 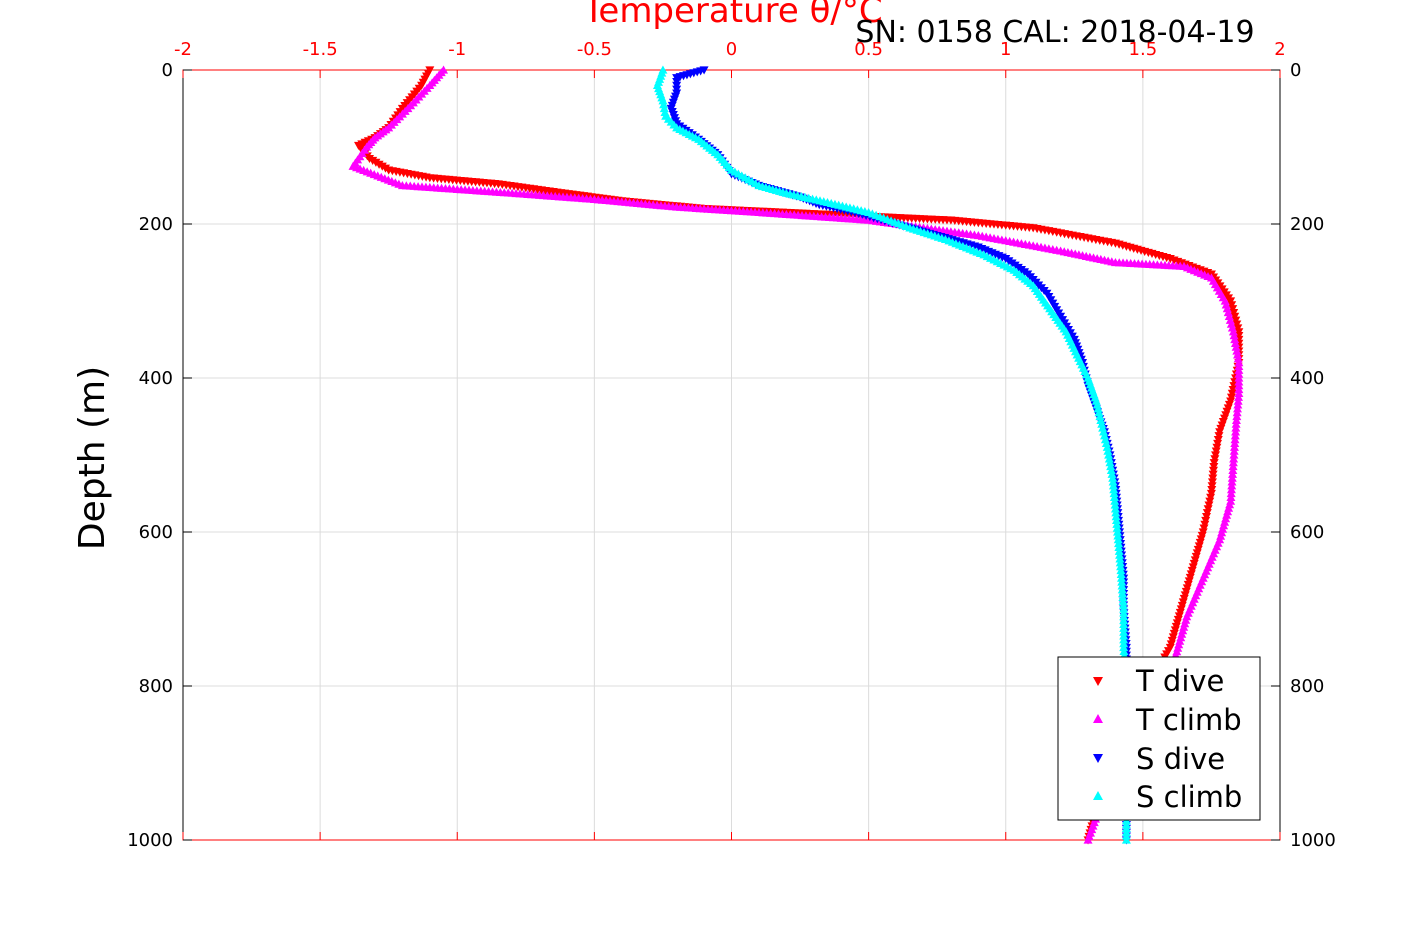 What do you see at coordinates (156, 224) in the screenshot?
I see `y-tick-label-left: 200` at bounding box center [156, 224].